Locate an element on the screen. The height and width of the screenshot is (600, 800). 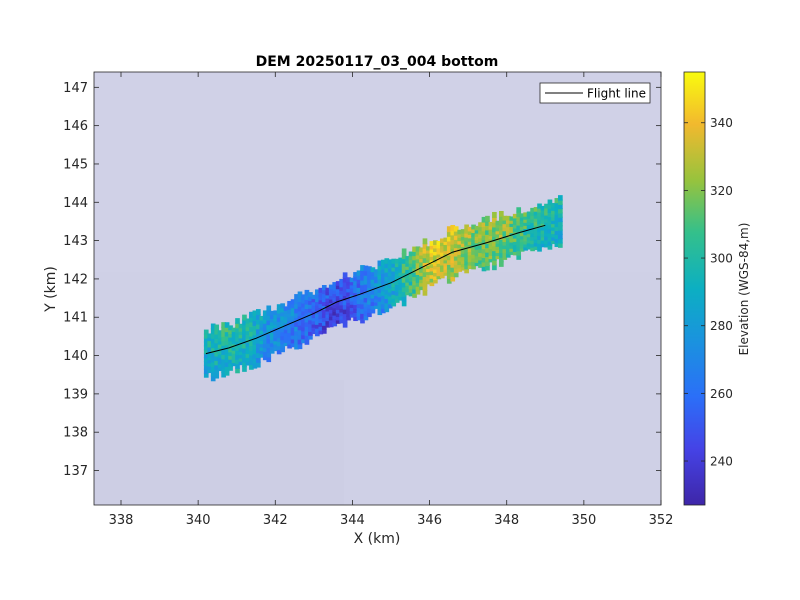
x-tick-label: 350 is located at coordinates (583, 520).